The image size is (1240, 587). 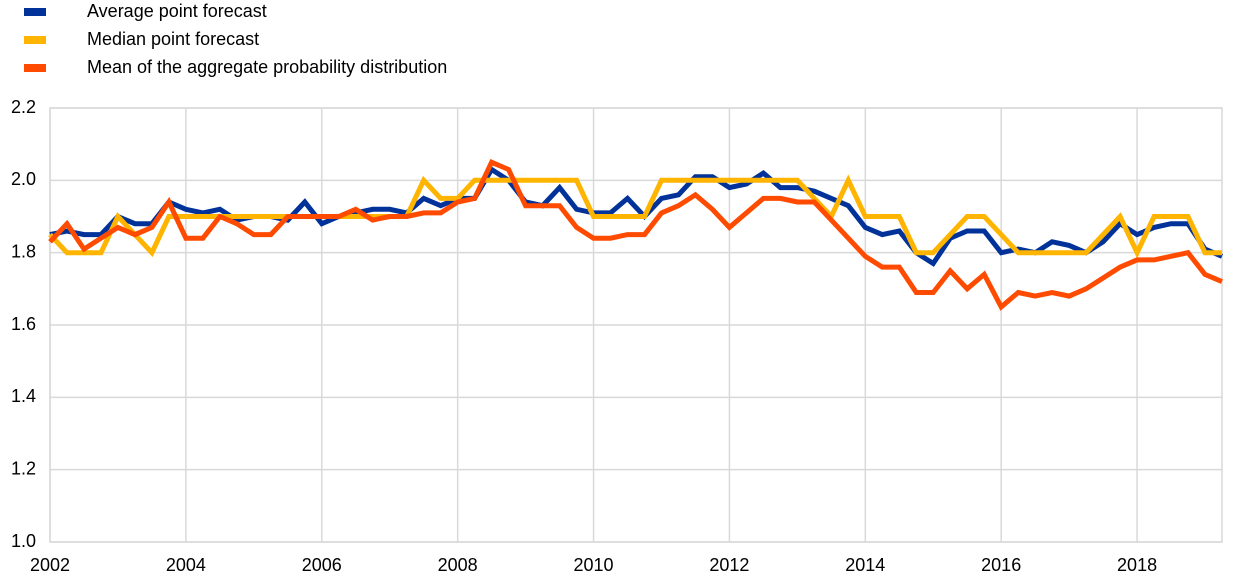 I want to click on legend-label: Average point forecast, so click(x=177, y=11).